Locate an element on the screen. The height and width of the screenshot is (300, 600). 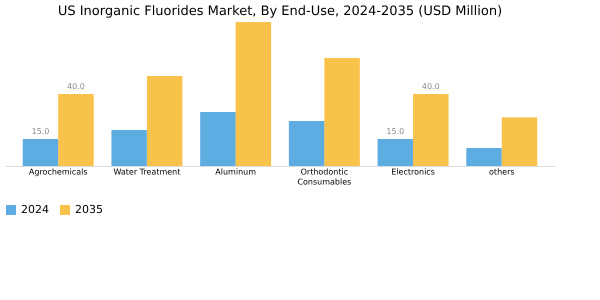
x-tick-label: Aluminum is located at coordinates (235, 172).